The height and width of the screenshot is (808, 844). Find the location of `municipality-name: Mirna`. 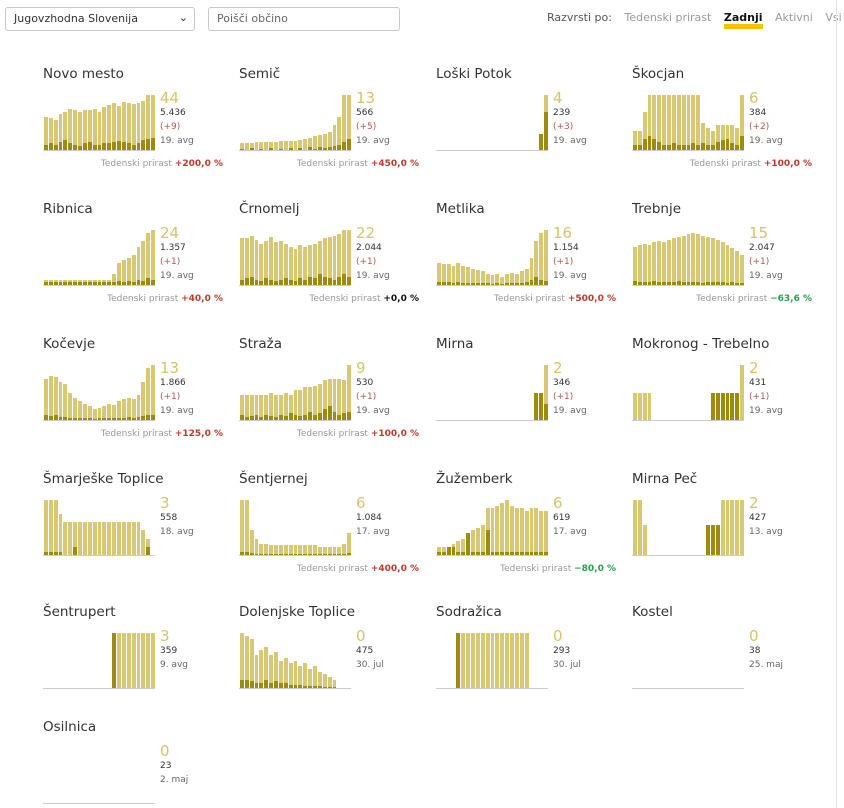

municipality-name: Mirna is located at coordinates (455, 344).